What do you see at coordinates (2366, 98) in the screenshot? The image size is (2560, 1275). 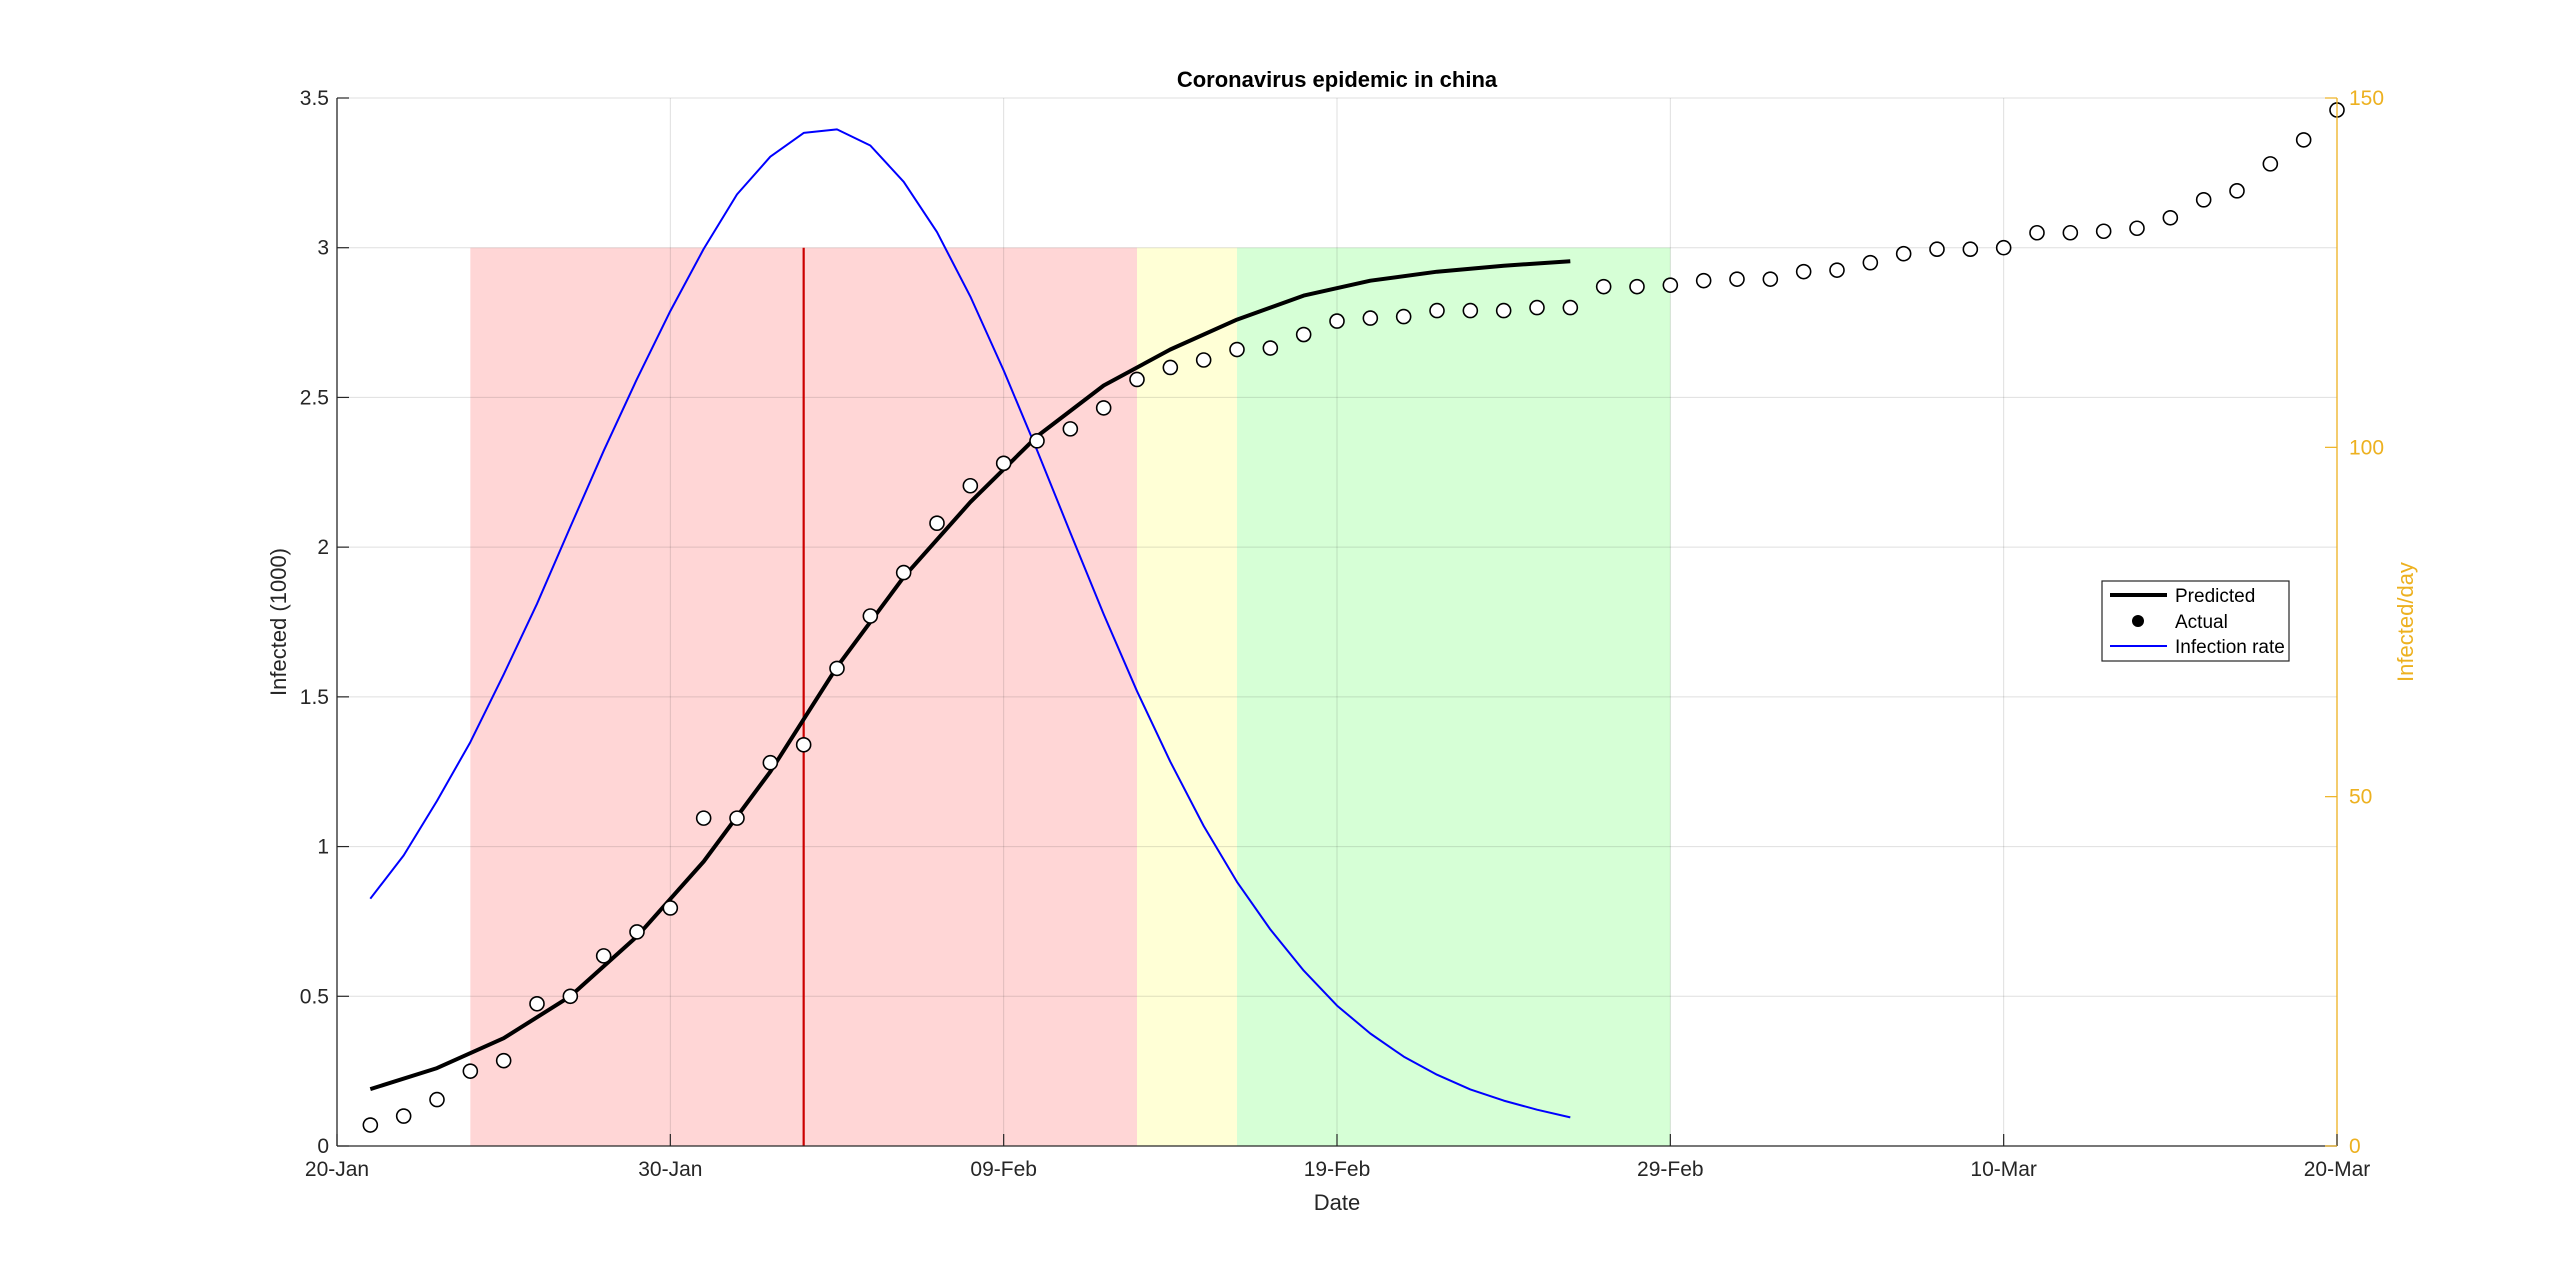 I see `y2-tick-label: 150` at bounding box center [2366, 98].